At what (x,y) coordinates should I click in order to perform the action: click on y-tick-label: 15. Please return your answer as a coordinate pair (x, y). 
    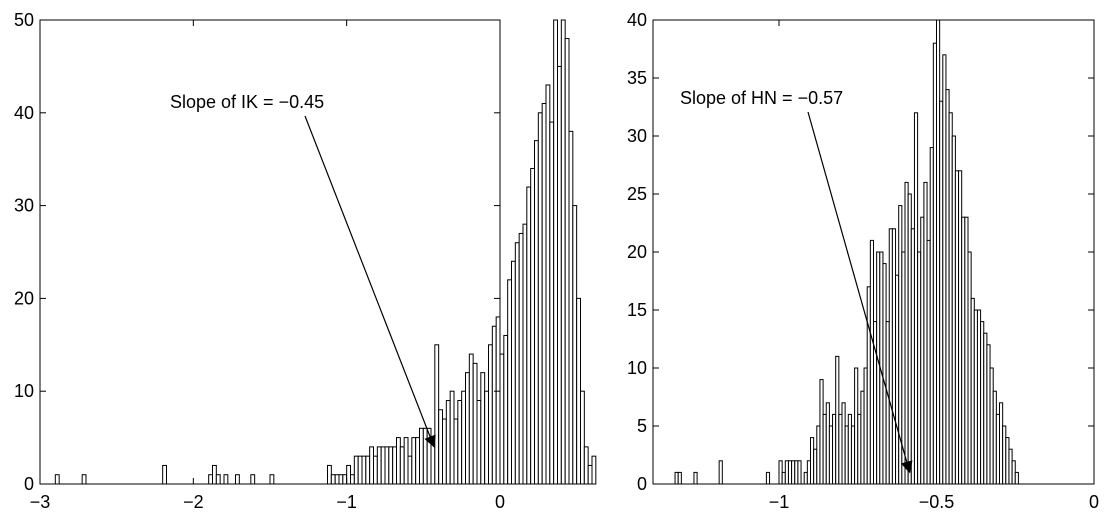
    Looking at the image, I should click on (637, 310).